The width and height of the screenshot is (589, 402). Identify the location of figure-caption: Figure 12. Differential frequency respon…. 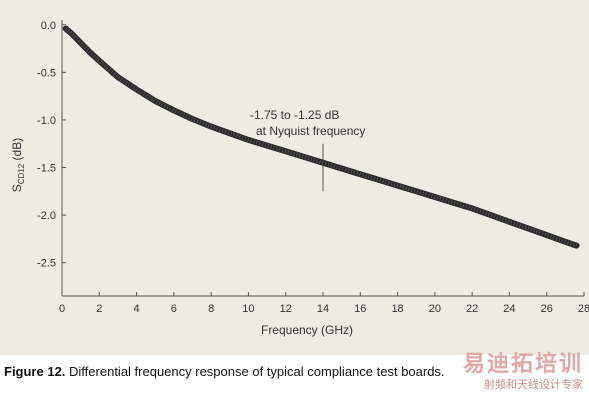
(296, 371).